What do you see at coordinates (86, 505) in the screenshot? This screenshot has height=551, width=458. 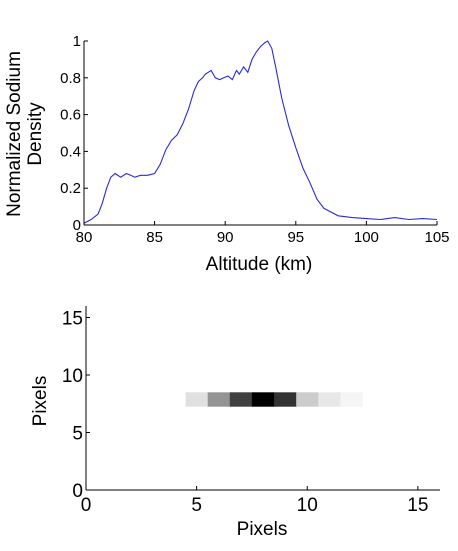 I see `heatmap-x-tick-label: 0` at bounding box center [86, 505].